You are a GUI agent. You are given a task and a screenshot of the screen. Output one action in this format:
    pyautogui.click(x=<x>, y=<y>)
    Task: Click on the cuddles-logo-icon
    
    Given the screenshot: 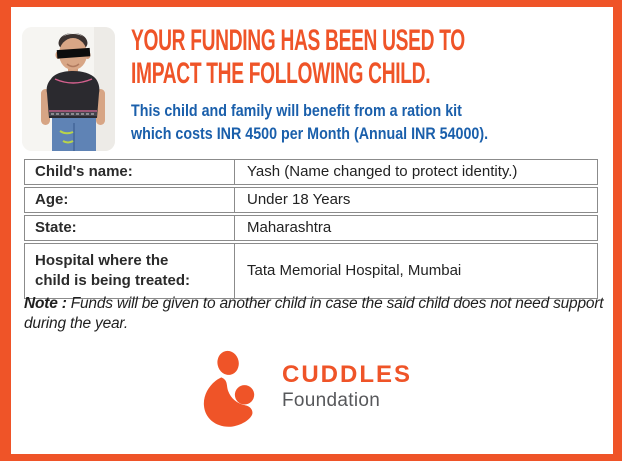 What is the action you would take?
    pyautogui.click(x=229, y=388)
    